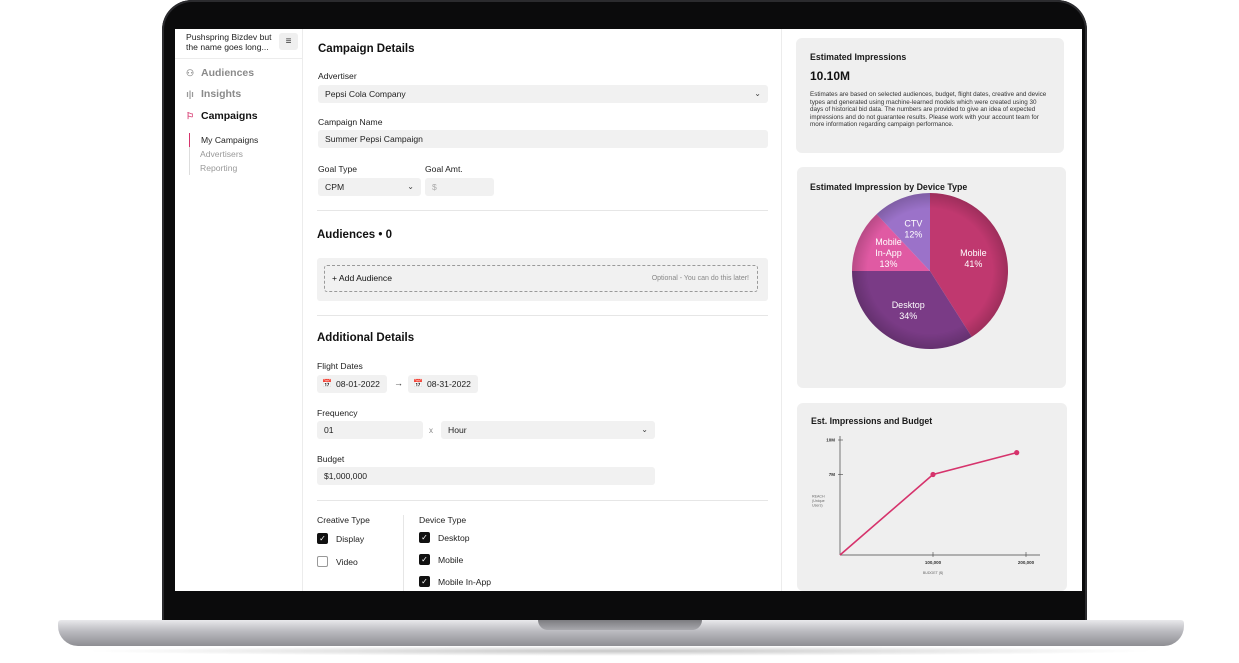 This screenshot has width=1239, height=663. Describe the element at coordinates (230, 140) in the screenshot. I see `subnav-my-campaigns: My Campaigns` at that location.